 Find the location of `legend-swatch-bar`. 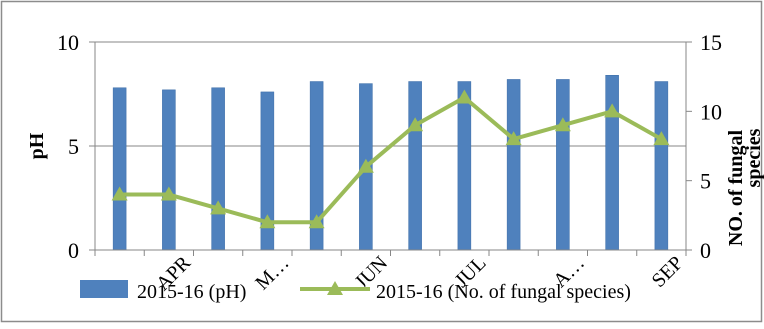

legend-swatch-bar is located at coordinates (104, 289).